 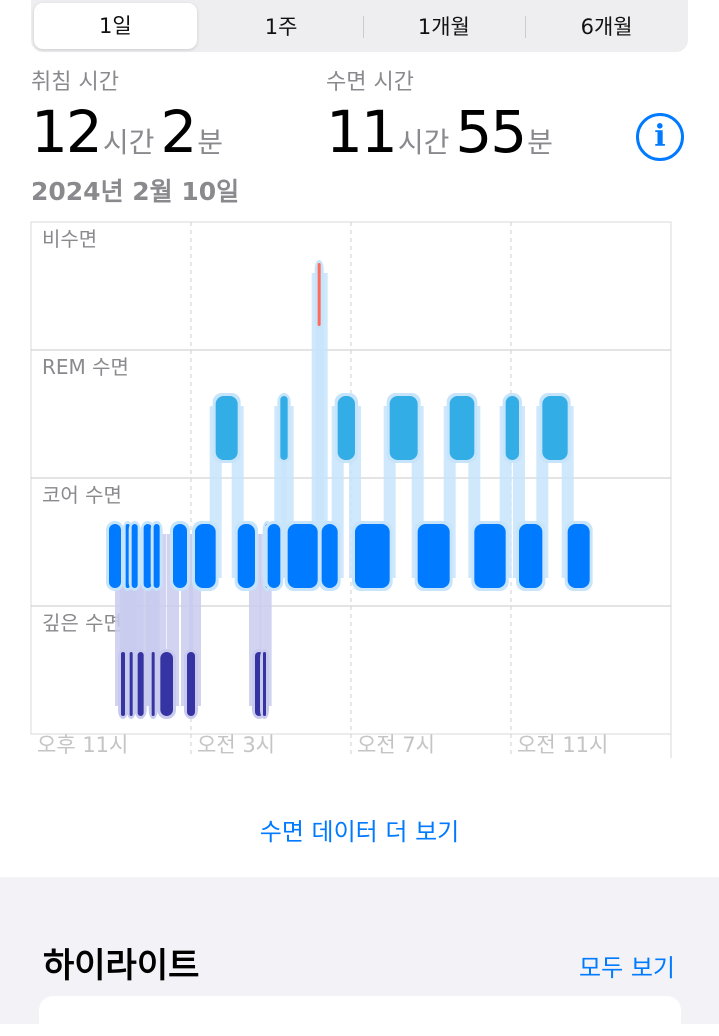 I want to click on in-bed-label: 취침 시간, so click(x=75, y=82).